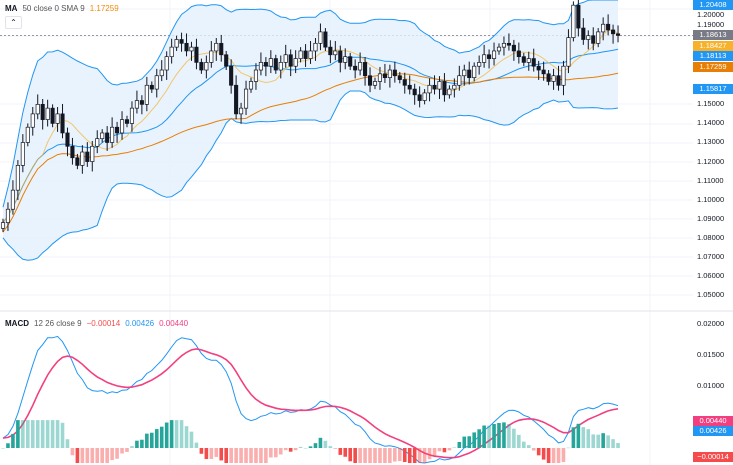 The height and width of the screenshot is (465, 733). Describe the element at coordinates (710, 180) in the screenshot. I see `price-axis-label: 1.11000` at that location.